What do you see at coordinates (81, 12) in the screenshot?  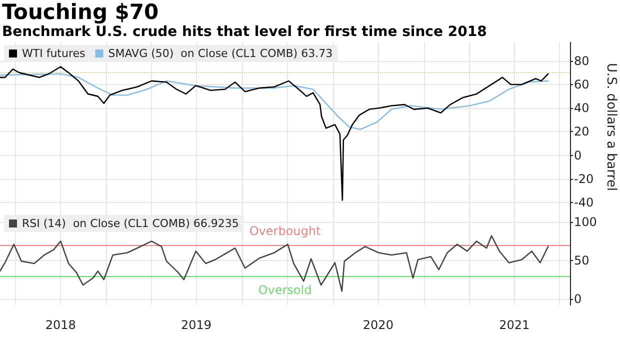 I see `chart-title: Touching $70` at bounding box center [81, 12].